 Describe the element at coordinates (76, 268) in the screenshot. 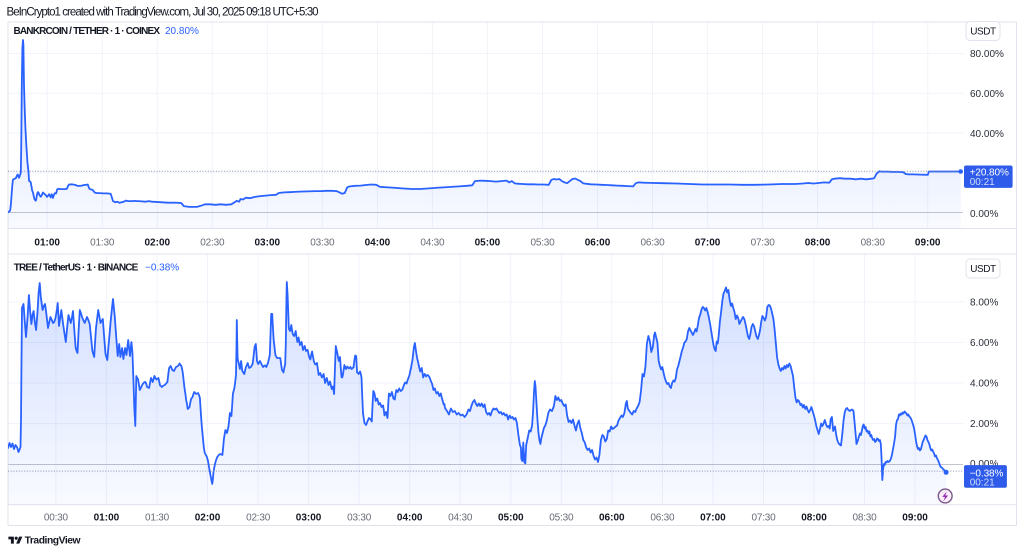

I see `svg-text: TREE / TetherUS · 1 · BINANCE` at that location.